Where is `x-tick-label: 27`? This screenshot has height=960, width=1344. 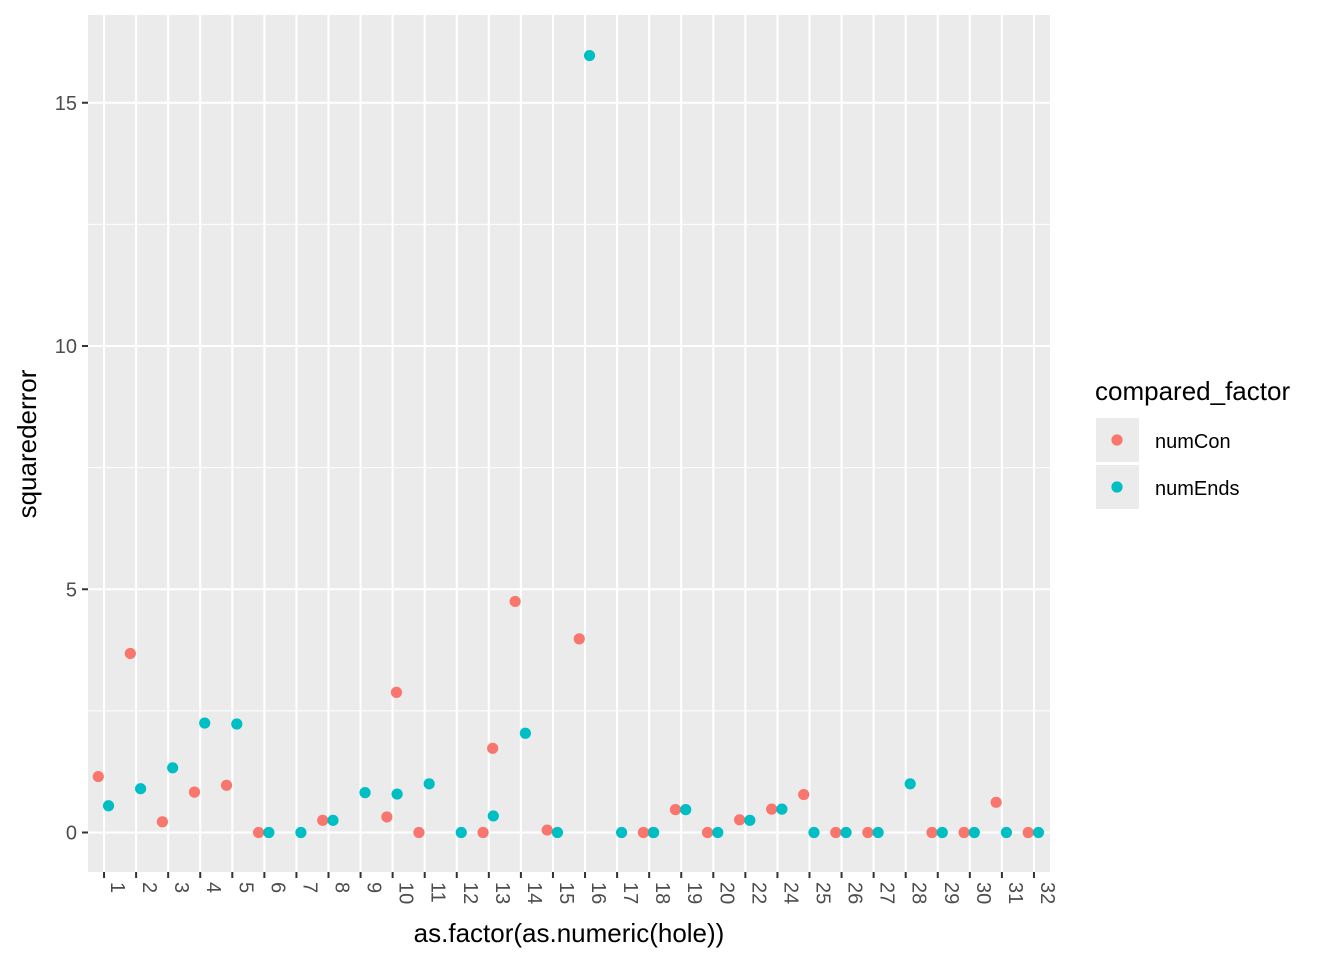 x-tick-label: 27 is located at coordinates (887, 893).